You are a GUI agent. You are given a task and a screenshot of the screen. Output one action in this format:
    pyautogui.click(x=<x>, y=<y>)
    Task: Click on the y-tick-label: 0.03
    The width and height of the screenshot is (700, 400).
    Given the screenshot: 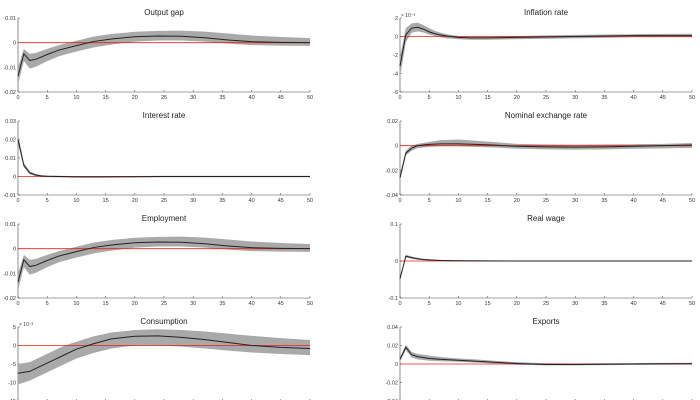 What is the action you would take?
    pyautogui.click(x=10, y=122)
    